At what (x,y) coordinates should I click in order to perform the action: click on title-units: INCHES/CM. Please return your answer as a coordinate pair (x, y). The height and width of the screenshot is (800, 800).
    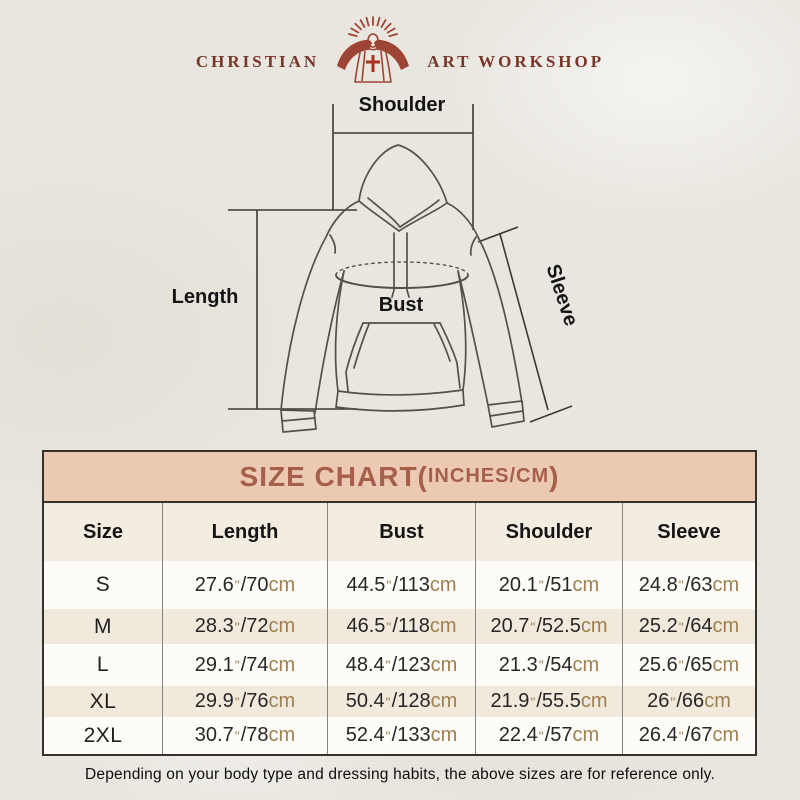
    Looking at the image, I should click on (488, 476).